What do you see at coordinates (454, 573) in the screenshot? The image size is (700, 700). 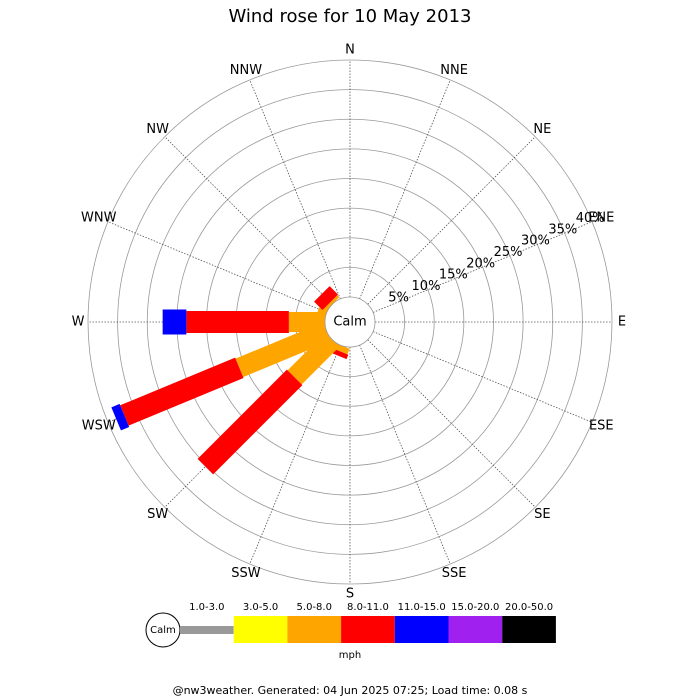 I see `direction-label: SSE` at bounding box center [454, 573].